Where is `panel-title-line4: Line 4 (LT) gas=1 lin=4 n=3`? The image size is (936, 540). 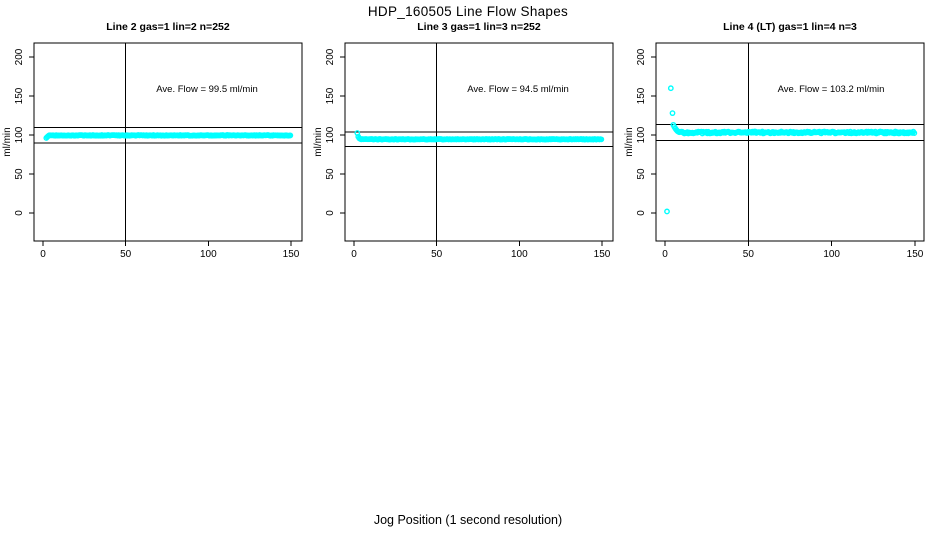
panel-title-line4: Line 4 (LT) gas=1 lin=4 n=3 is located at coordinates (790, 27).